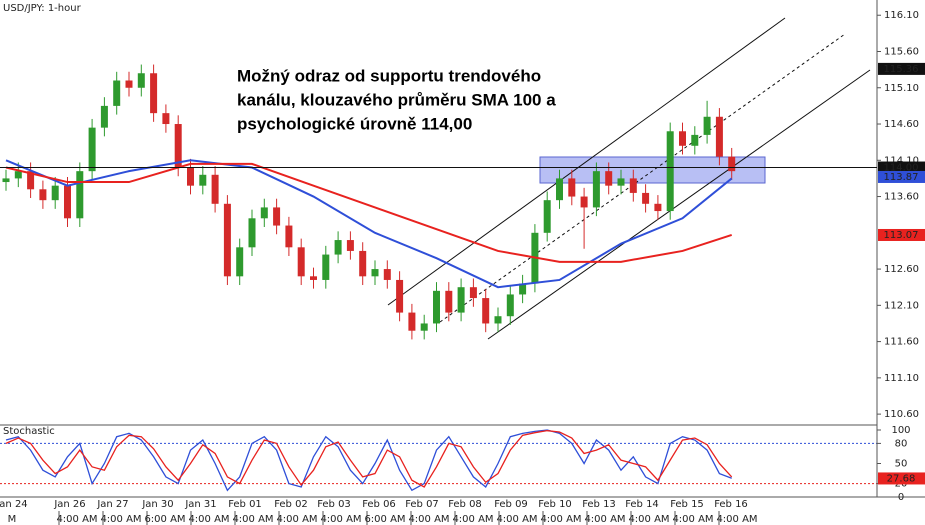  What do you see at coordinates (901, 235) in the screenshot?
I see `price-label: 113.07` at bounding box center [901, 235].